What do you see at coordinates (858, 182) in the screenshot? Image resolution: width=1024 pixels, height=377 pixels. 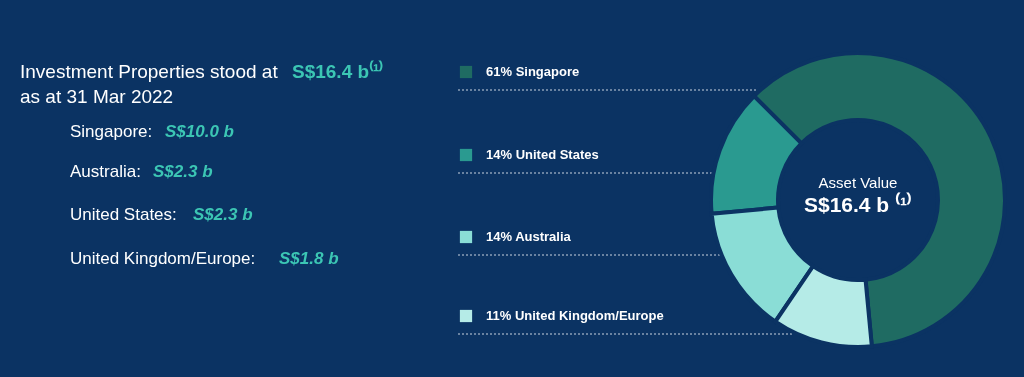 I see `text: Asset Value` at bounding box center [858, 182].